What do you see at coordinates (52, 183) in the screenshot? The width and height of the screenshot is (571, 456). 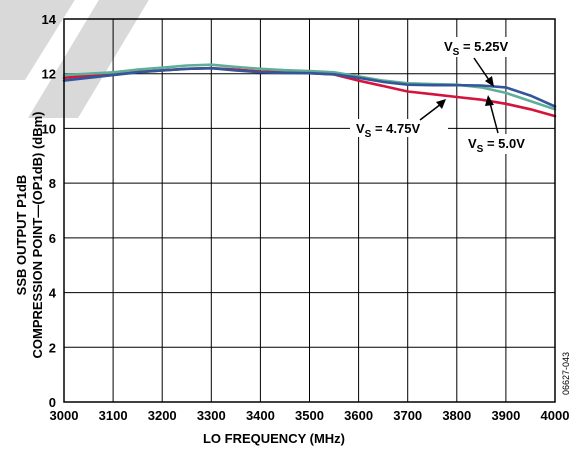 I see `y-tick-label: 8` at bounding box center [52, 183].